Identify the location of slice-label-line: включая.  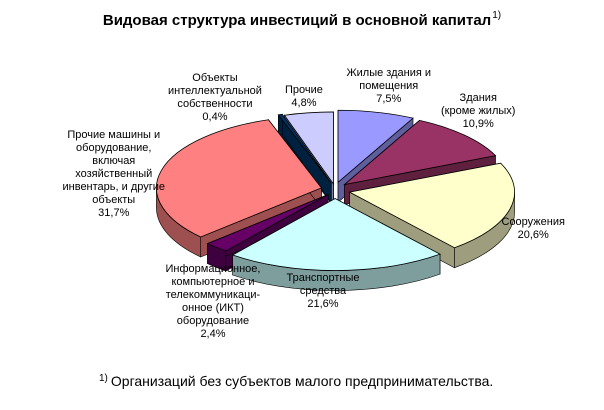
(114, 161).